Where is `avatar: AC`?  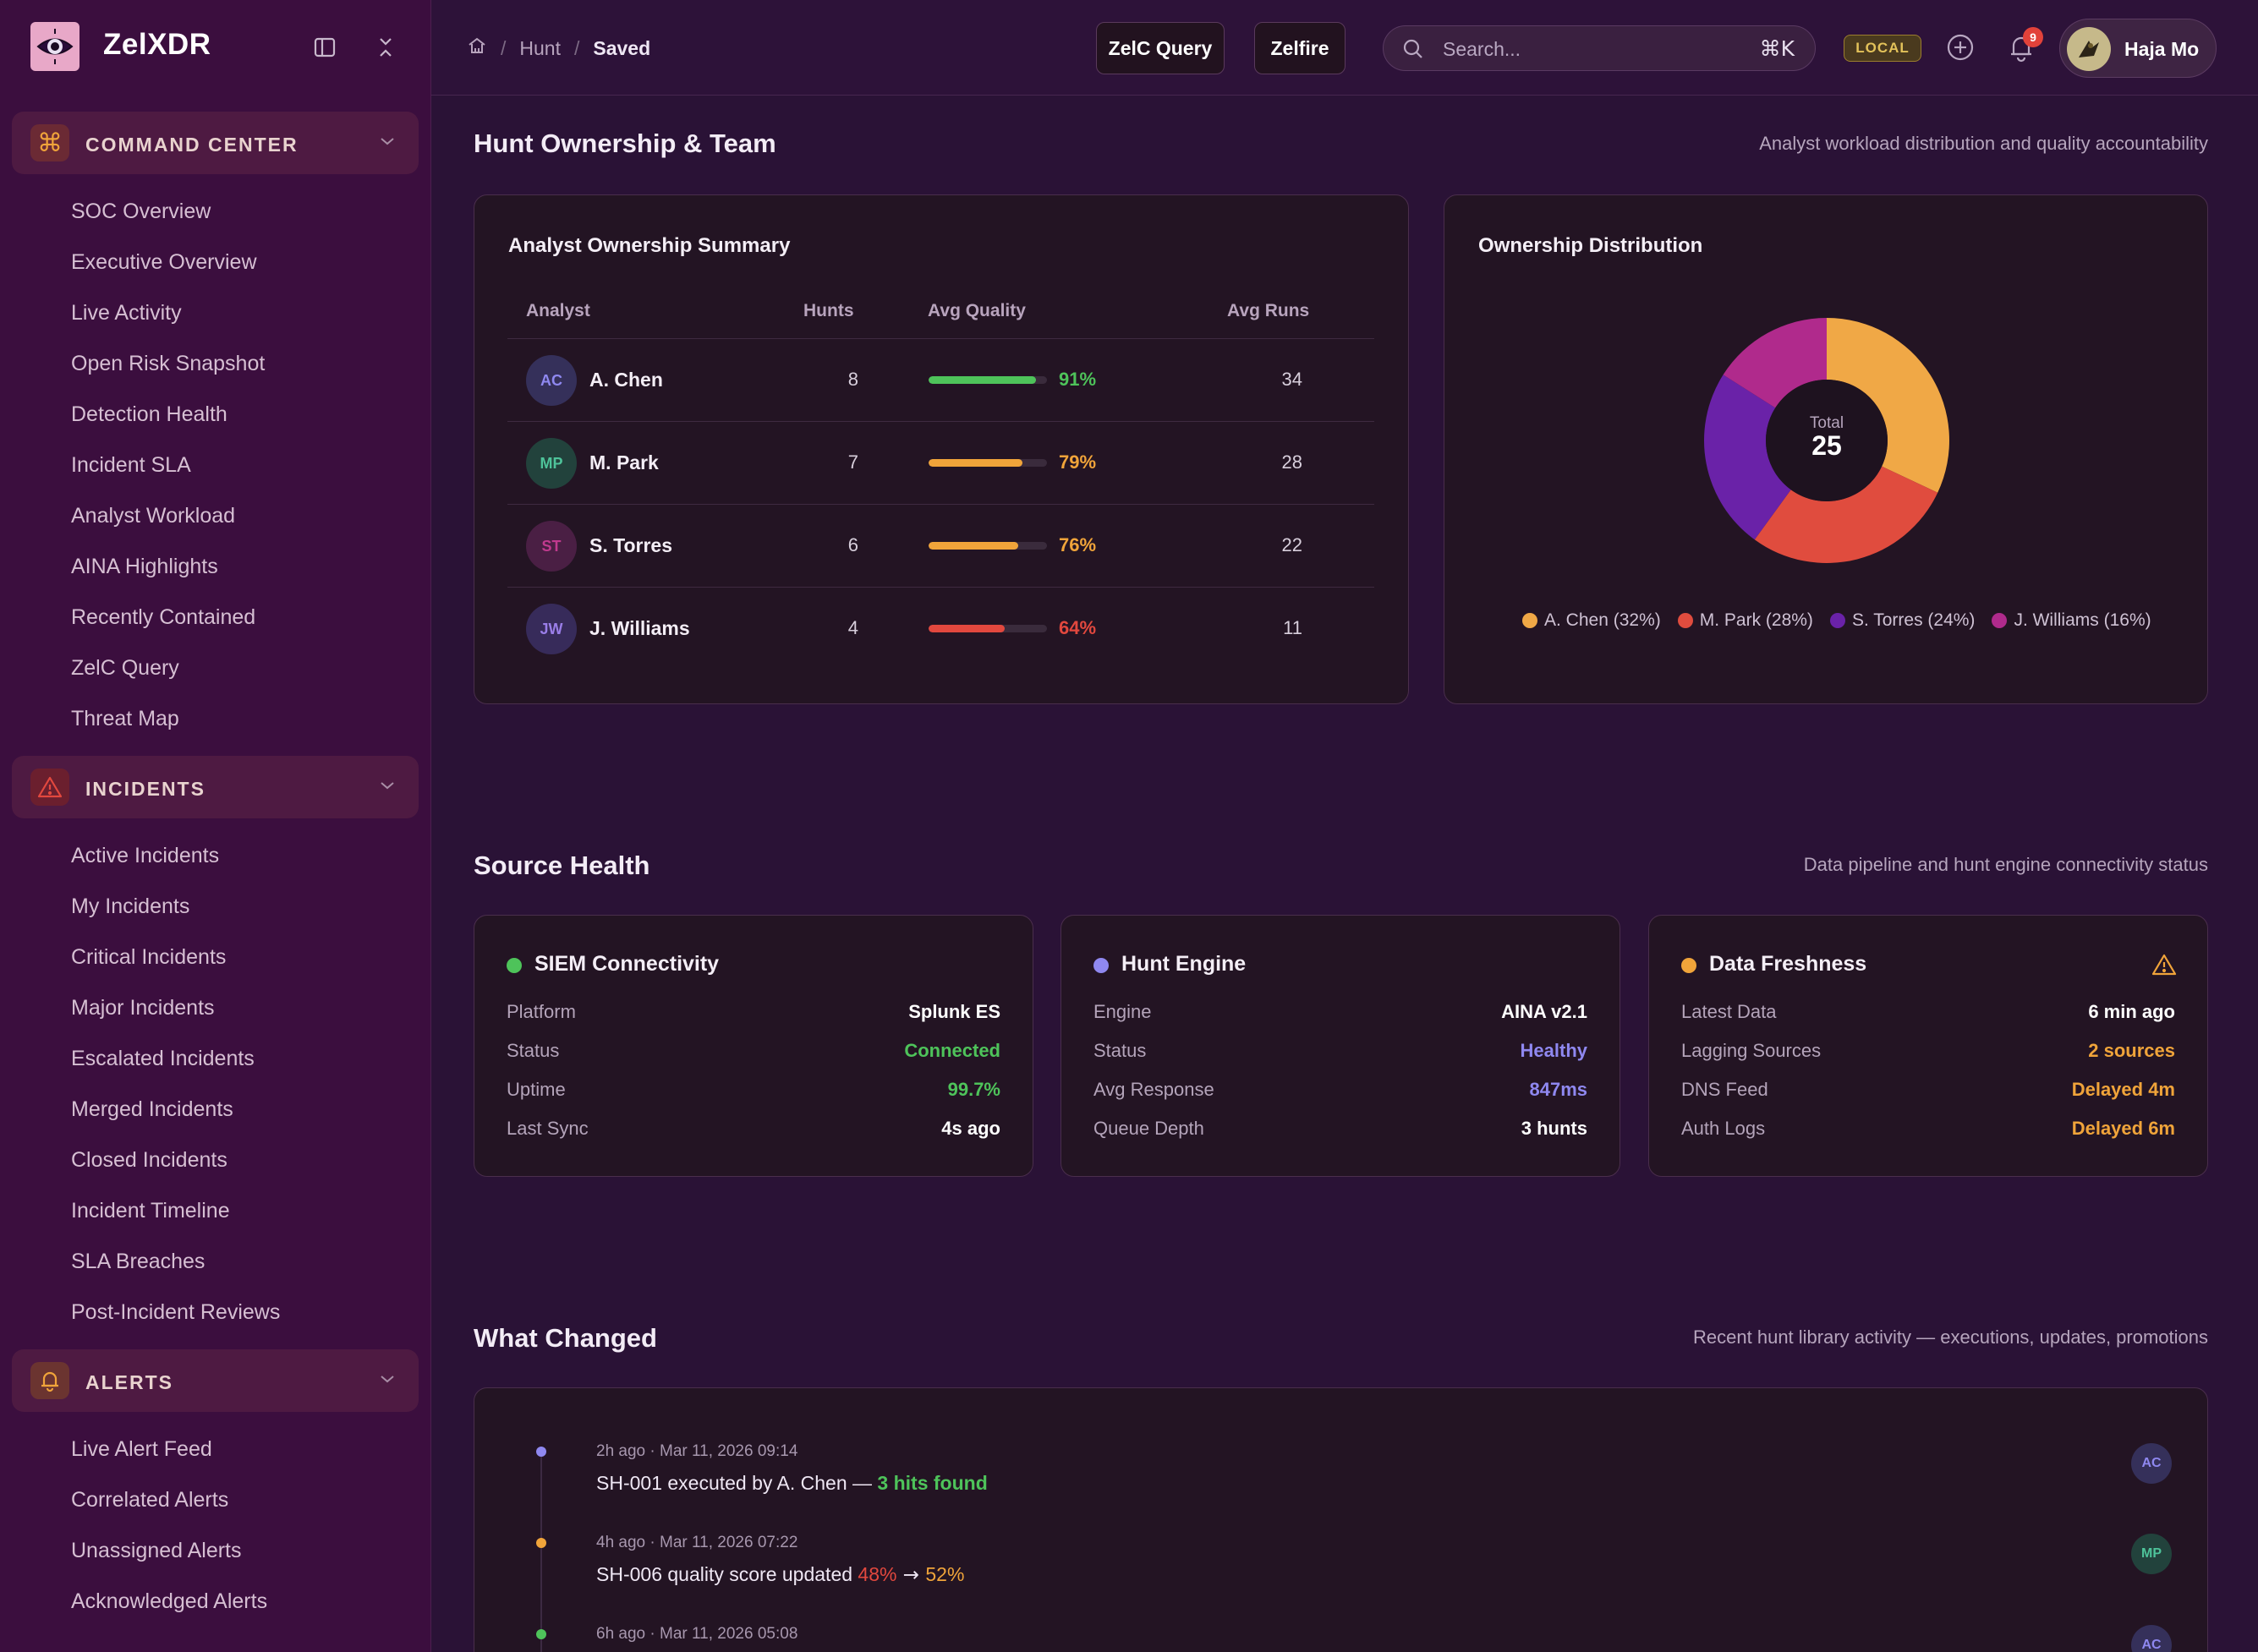 avatar: AC is located at coordinates (551, 380).